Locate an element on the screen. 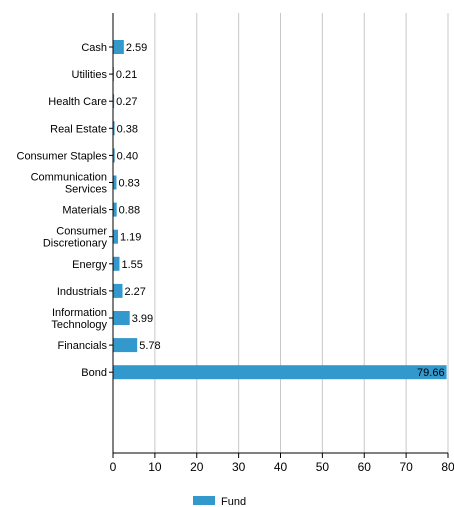 The width and height of the screenshot is (454, 507). x-tick-labels: 0 10 20 30 40 50 60 70 80 is located at coordinates (282, 467).